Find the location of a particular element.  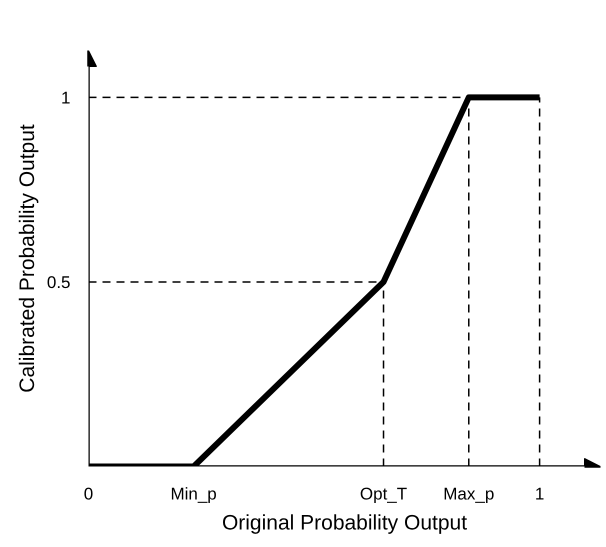

y-tick-label: 0.5 is located at coordinates (58, 282).